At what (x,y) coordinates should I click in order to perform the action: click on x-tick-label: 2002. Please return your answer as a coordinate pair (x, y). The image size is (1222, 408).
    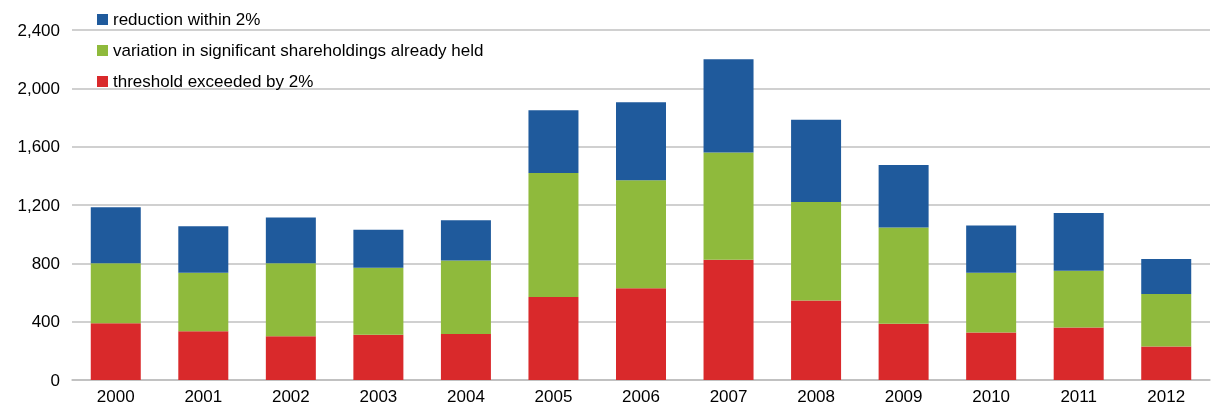
    Looking at the image, I should click on (290, 396).